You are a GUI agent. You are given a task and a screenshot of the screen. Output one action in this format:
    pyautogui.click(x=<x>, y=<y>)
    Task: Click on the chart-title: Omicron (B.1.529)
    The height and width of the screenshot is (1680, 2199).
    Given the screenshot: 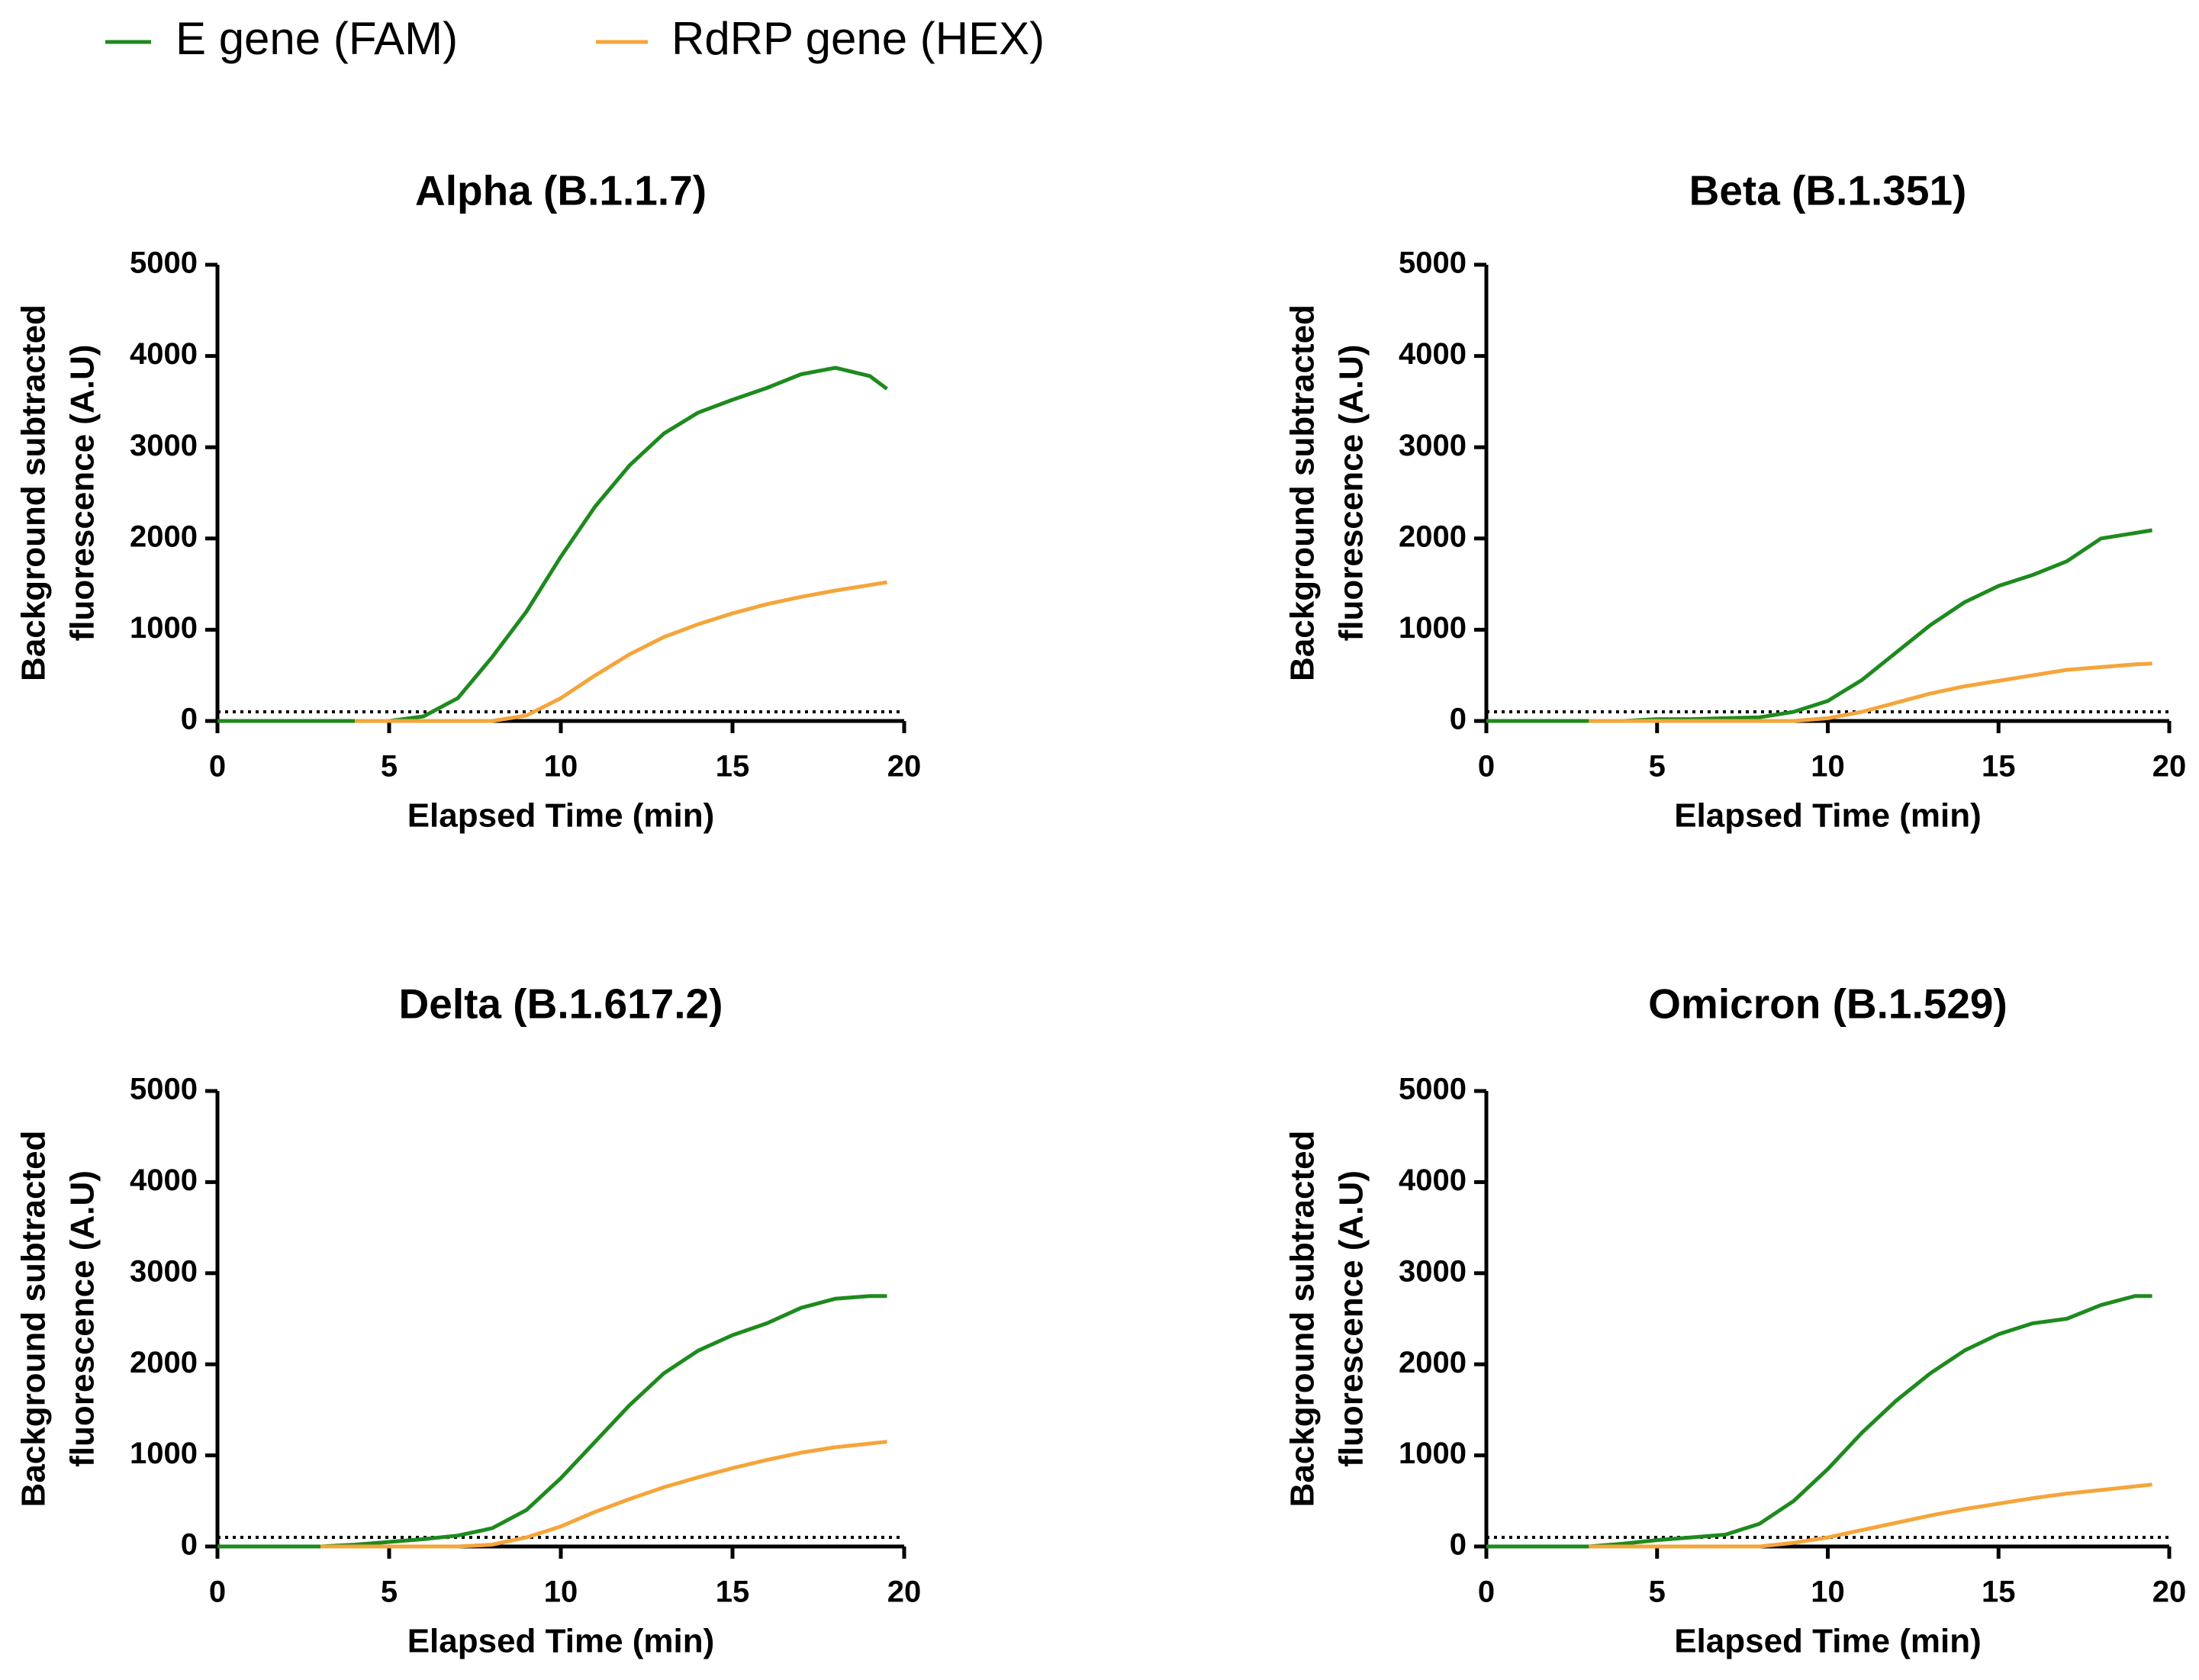 What is the action you would take?
    pyautogui.click(x=1827, y=1004)
    